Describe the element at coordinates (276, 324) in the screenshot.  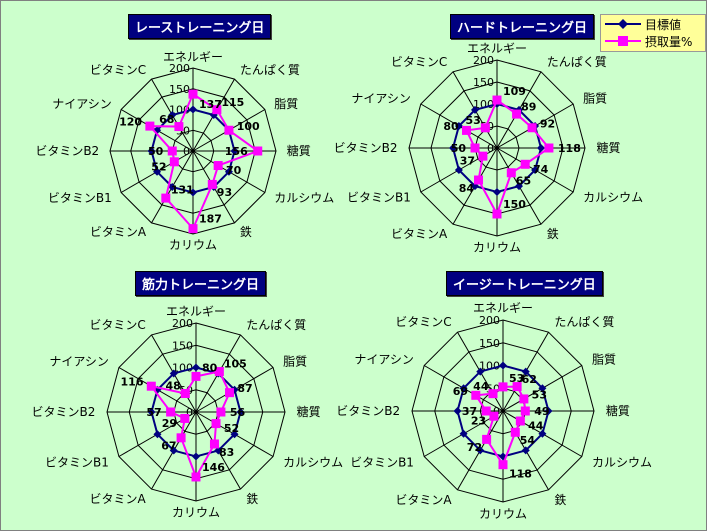
I see `category-label: たんぱく質` at that location.